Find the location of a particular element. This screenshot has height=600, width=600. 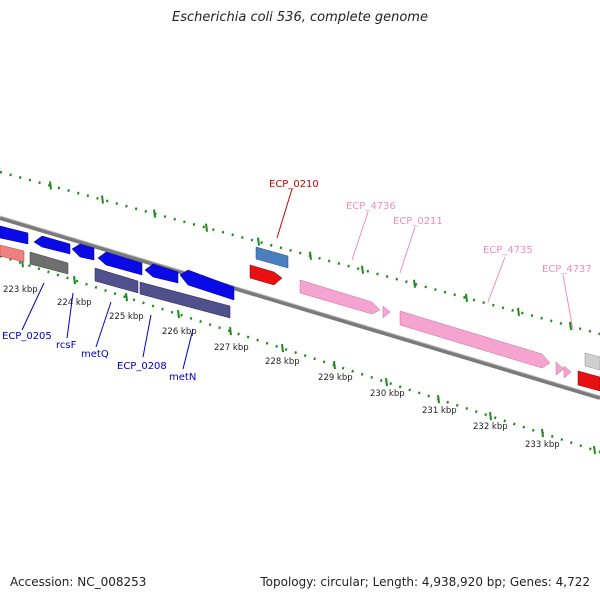

gene-label: ECP_0211 is located at coordinates (418, 221).